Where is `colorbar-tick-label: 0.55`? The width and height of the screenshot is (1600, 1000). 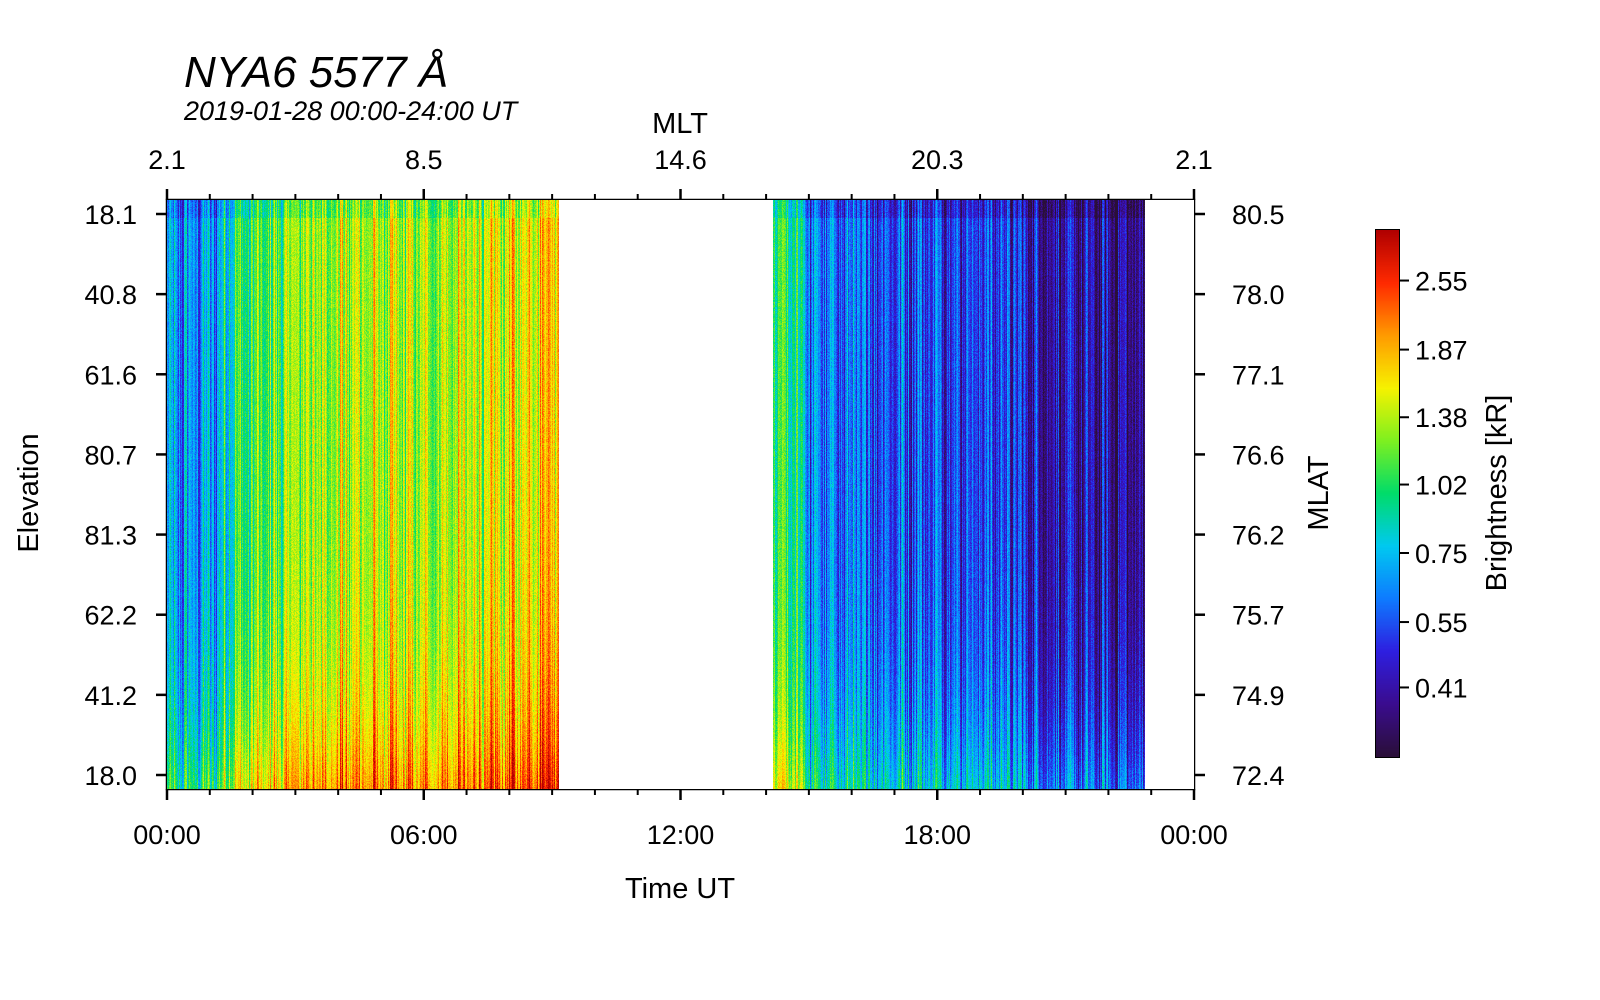
colorbar-tick-label: 0.55 is located at coordinates (1441, 623).